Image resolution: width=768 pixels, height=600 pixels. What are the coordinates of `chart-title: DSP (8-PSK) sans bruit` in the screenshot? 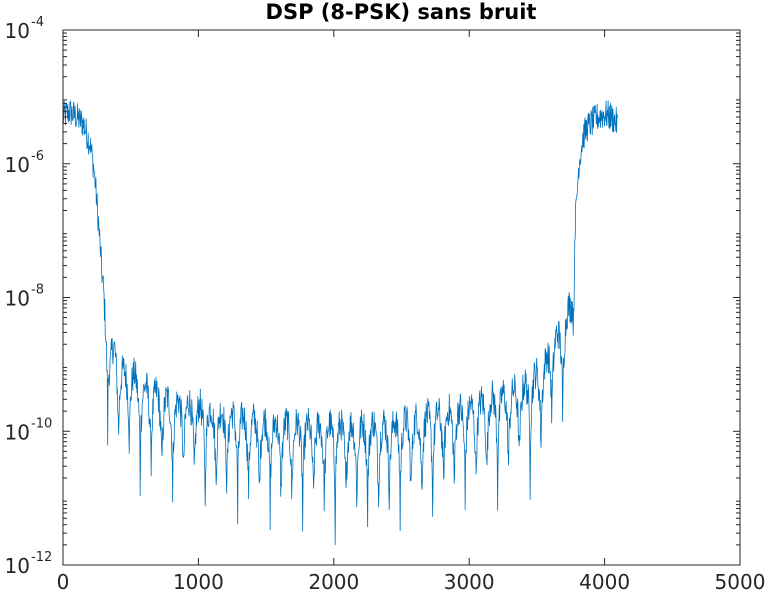 It's located at (401, 12).